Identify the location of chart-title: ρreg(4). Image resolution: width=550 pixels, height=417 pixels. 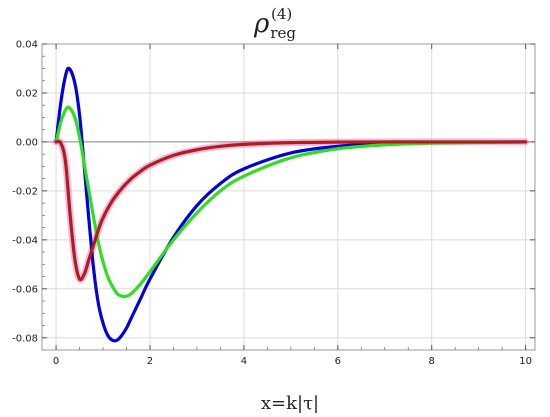
(274, 23).